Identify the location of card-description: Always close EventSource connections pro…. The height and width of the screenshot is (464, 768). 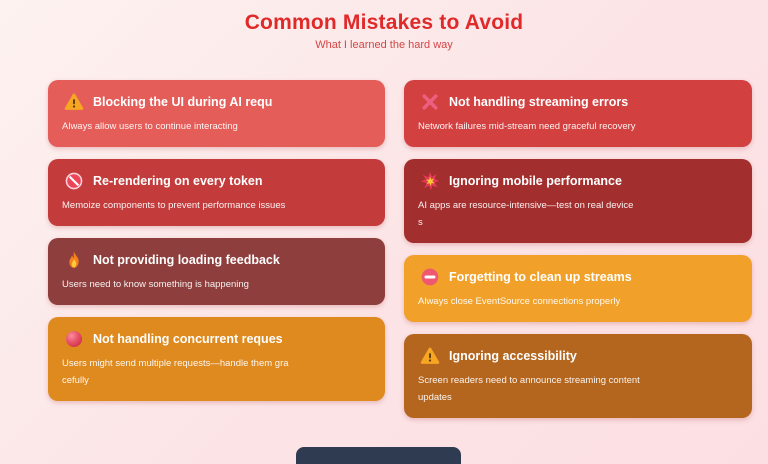
(578, 301).